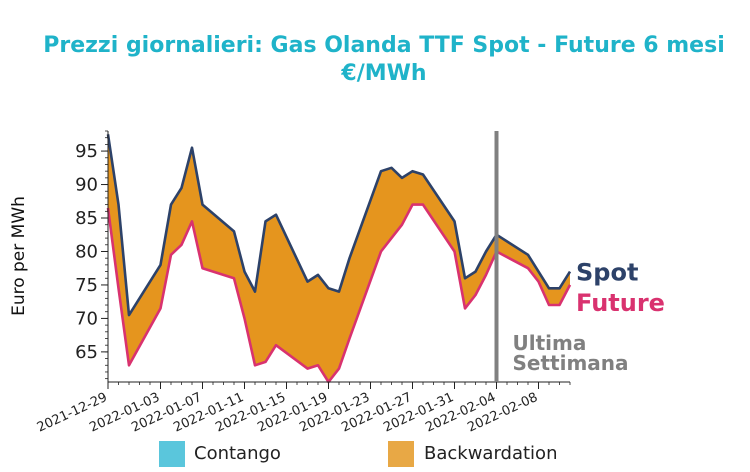  Describe the element at coordinates (607, 273) in the screenshot. I see `series-label-spot: Spot` at that location.